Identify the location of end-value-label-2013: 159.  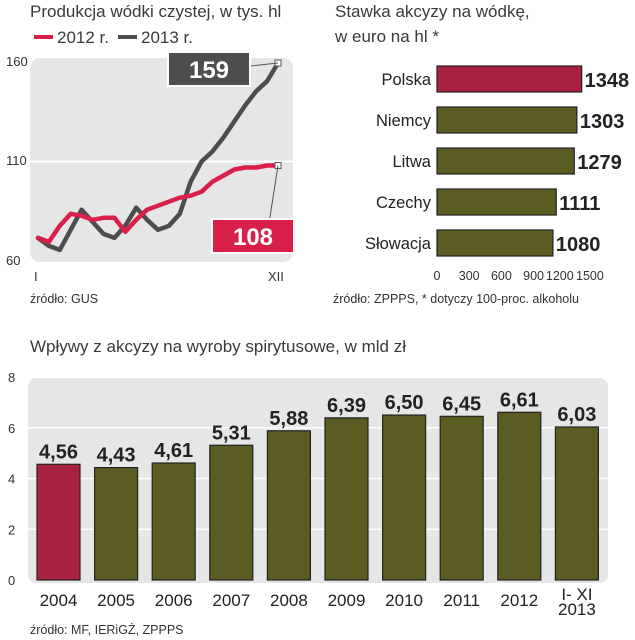
(209, 70).